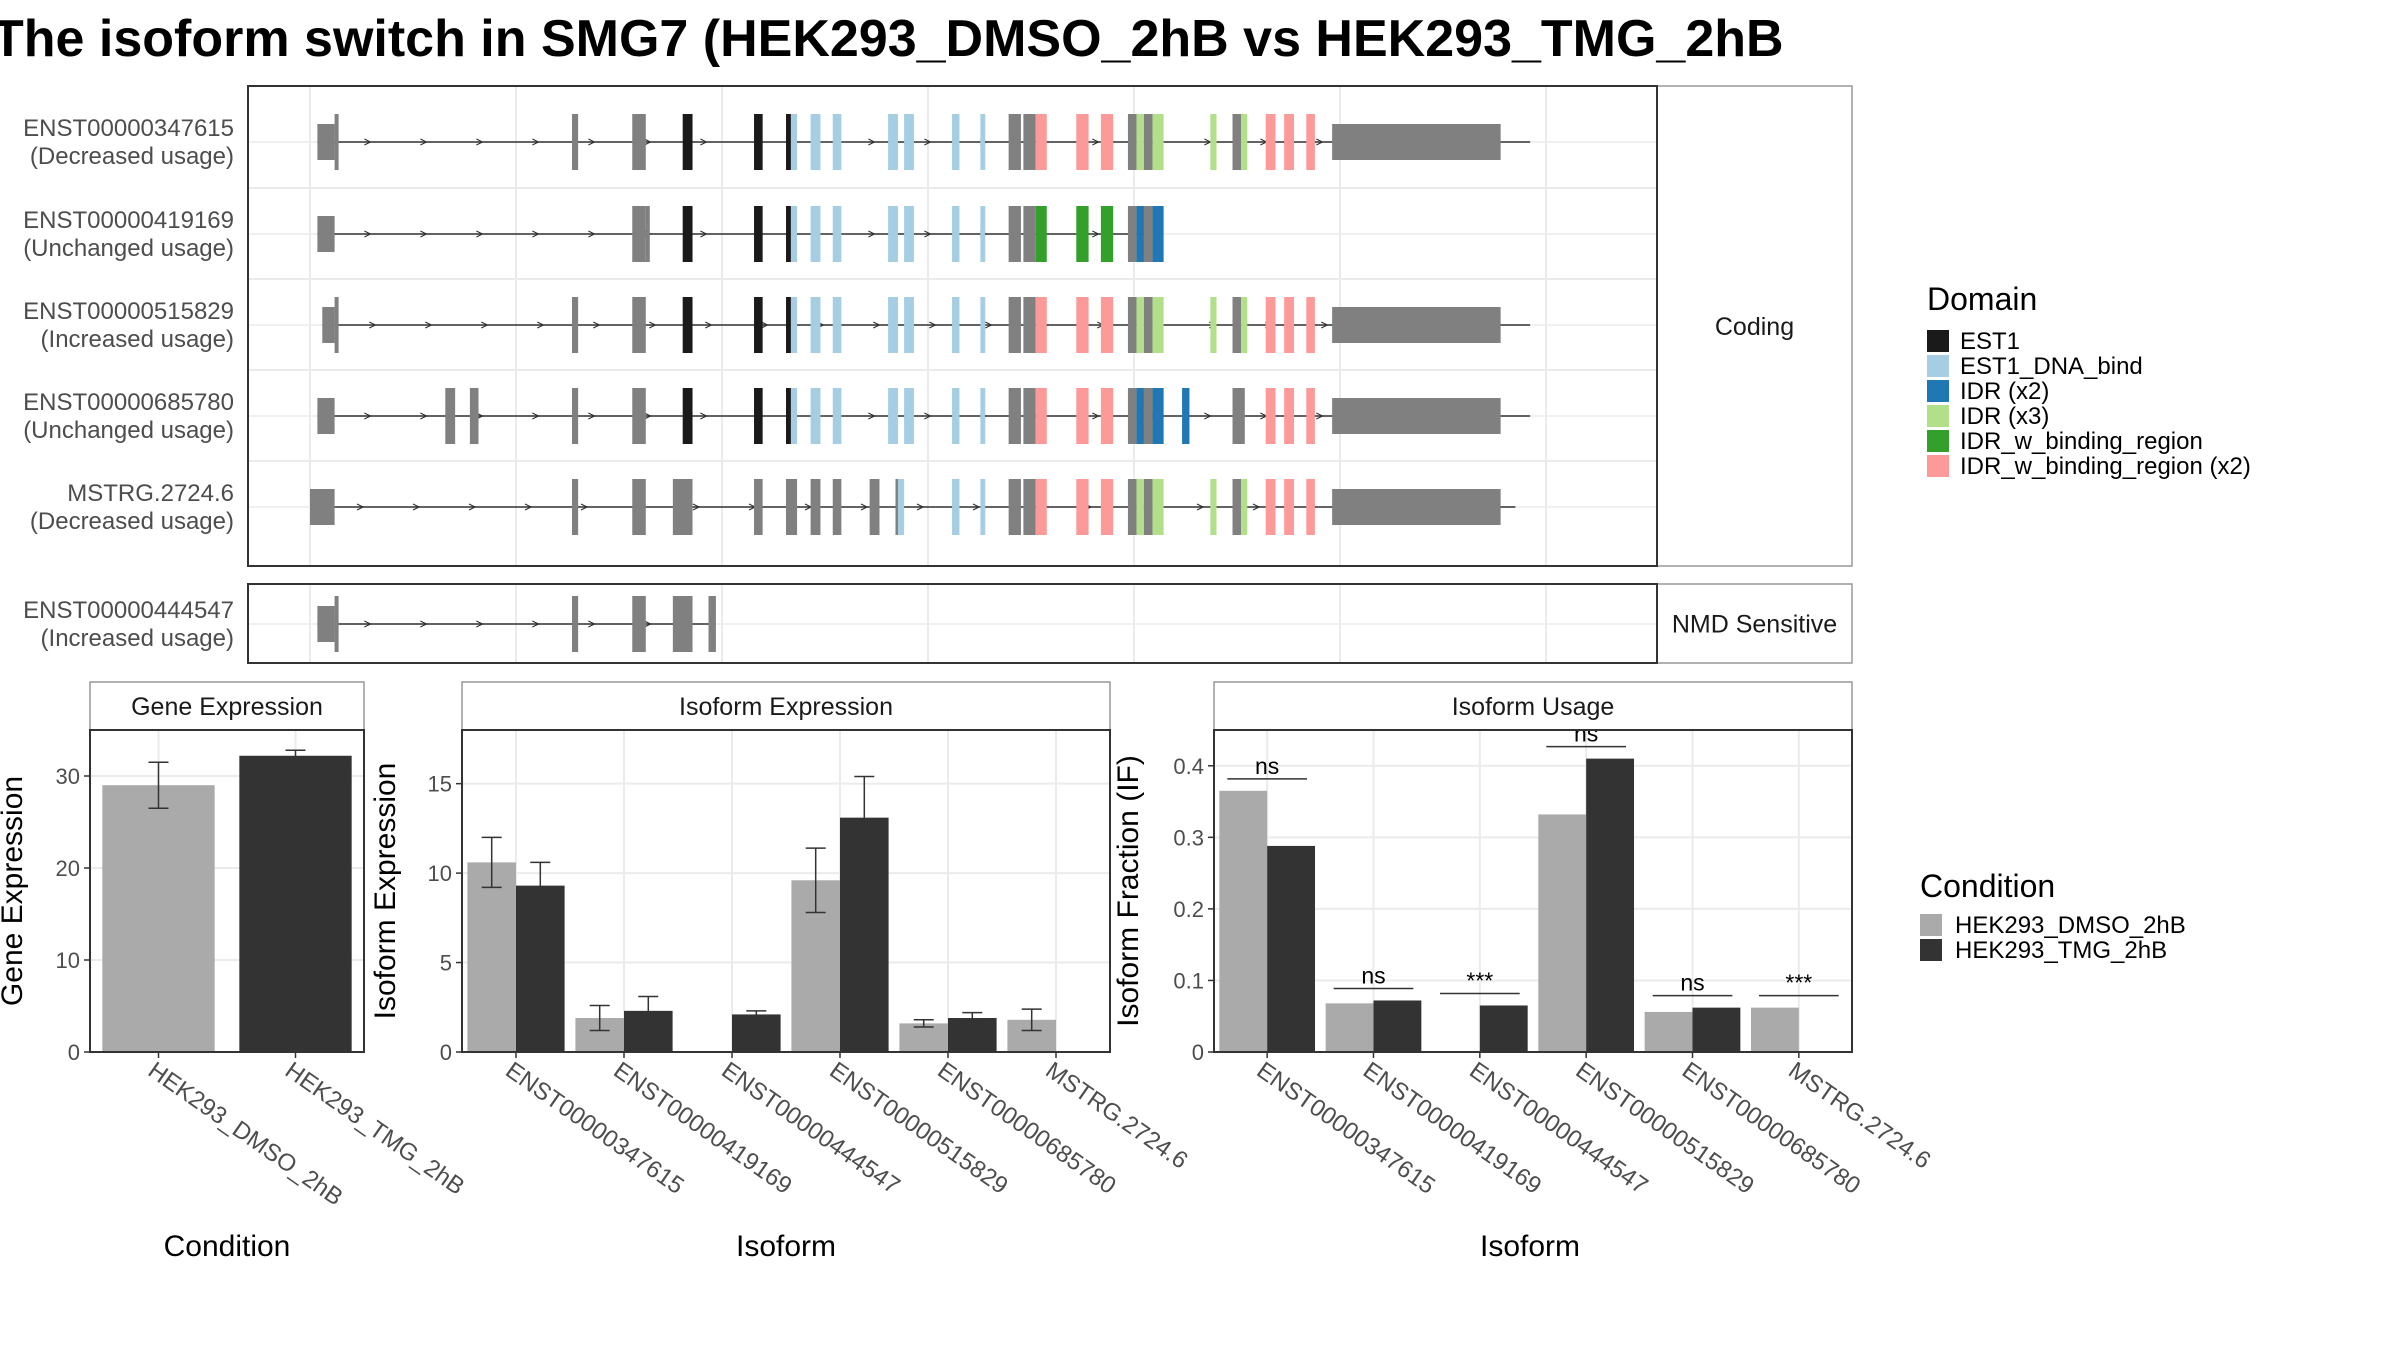 This screenshot has width=2400, height=1350. What do you see at coordinates (919, 1128) in the screenshot?
I see `x-tick-label: ENST00000515829` at bounding box center [919, 1128].